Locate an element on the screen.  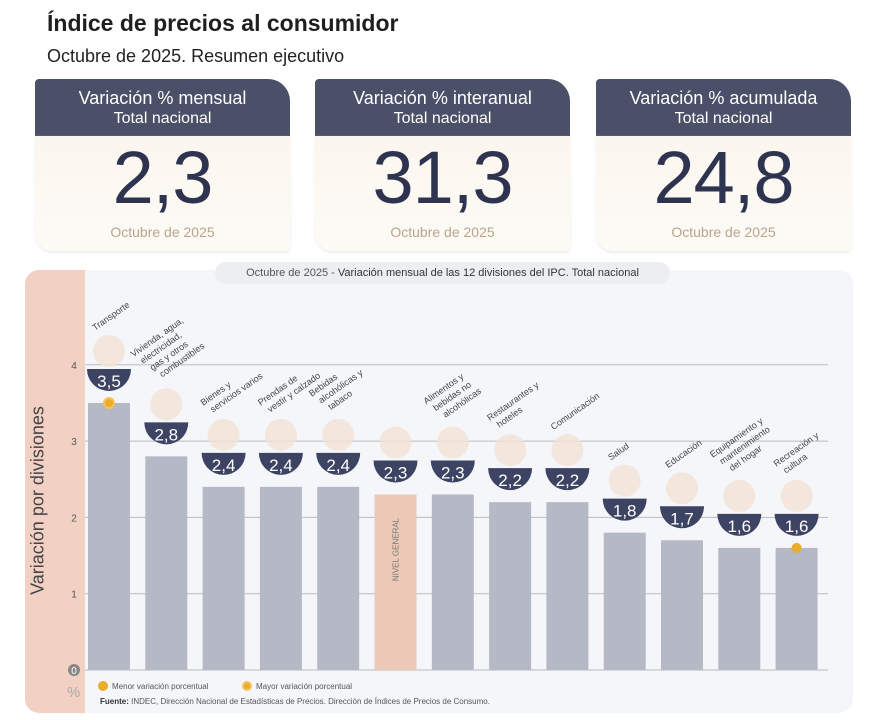
category-label: Educación is located at coordinates (683, 454).